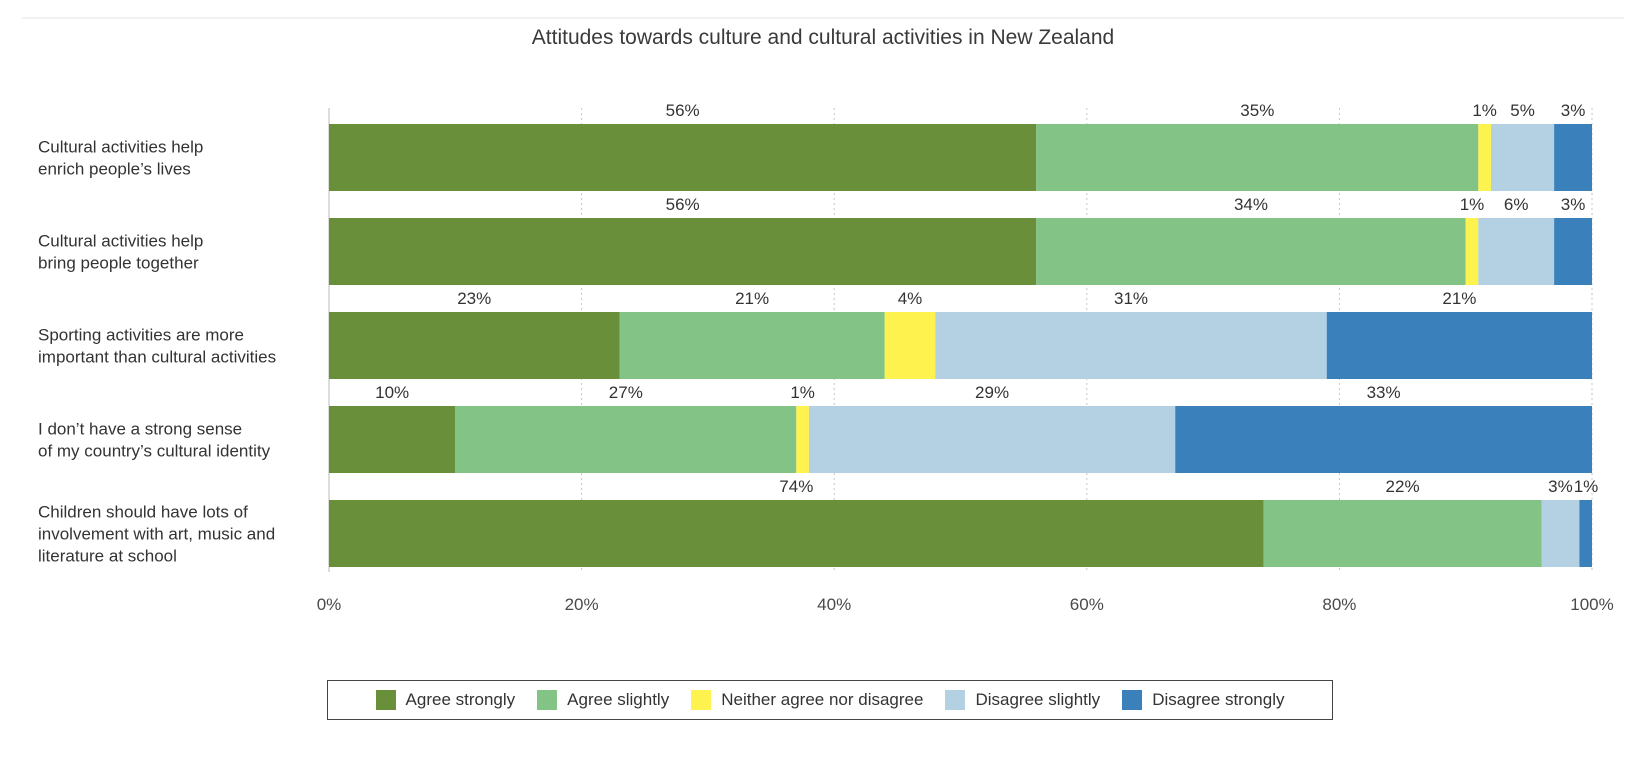 The image size is (1646, 760). I want to click on data-label: 23%, so click(474, 298).